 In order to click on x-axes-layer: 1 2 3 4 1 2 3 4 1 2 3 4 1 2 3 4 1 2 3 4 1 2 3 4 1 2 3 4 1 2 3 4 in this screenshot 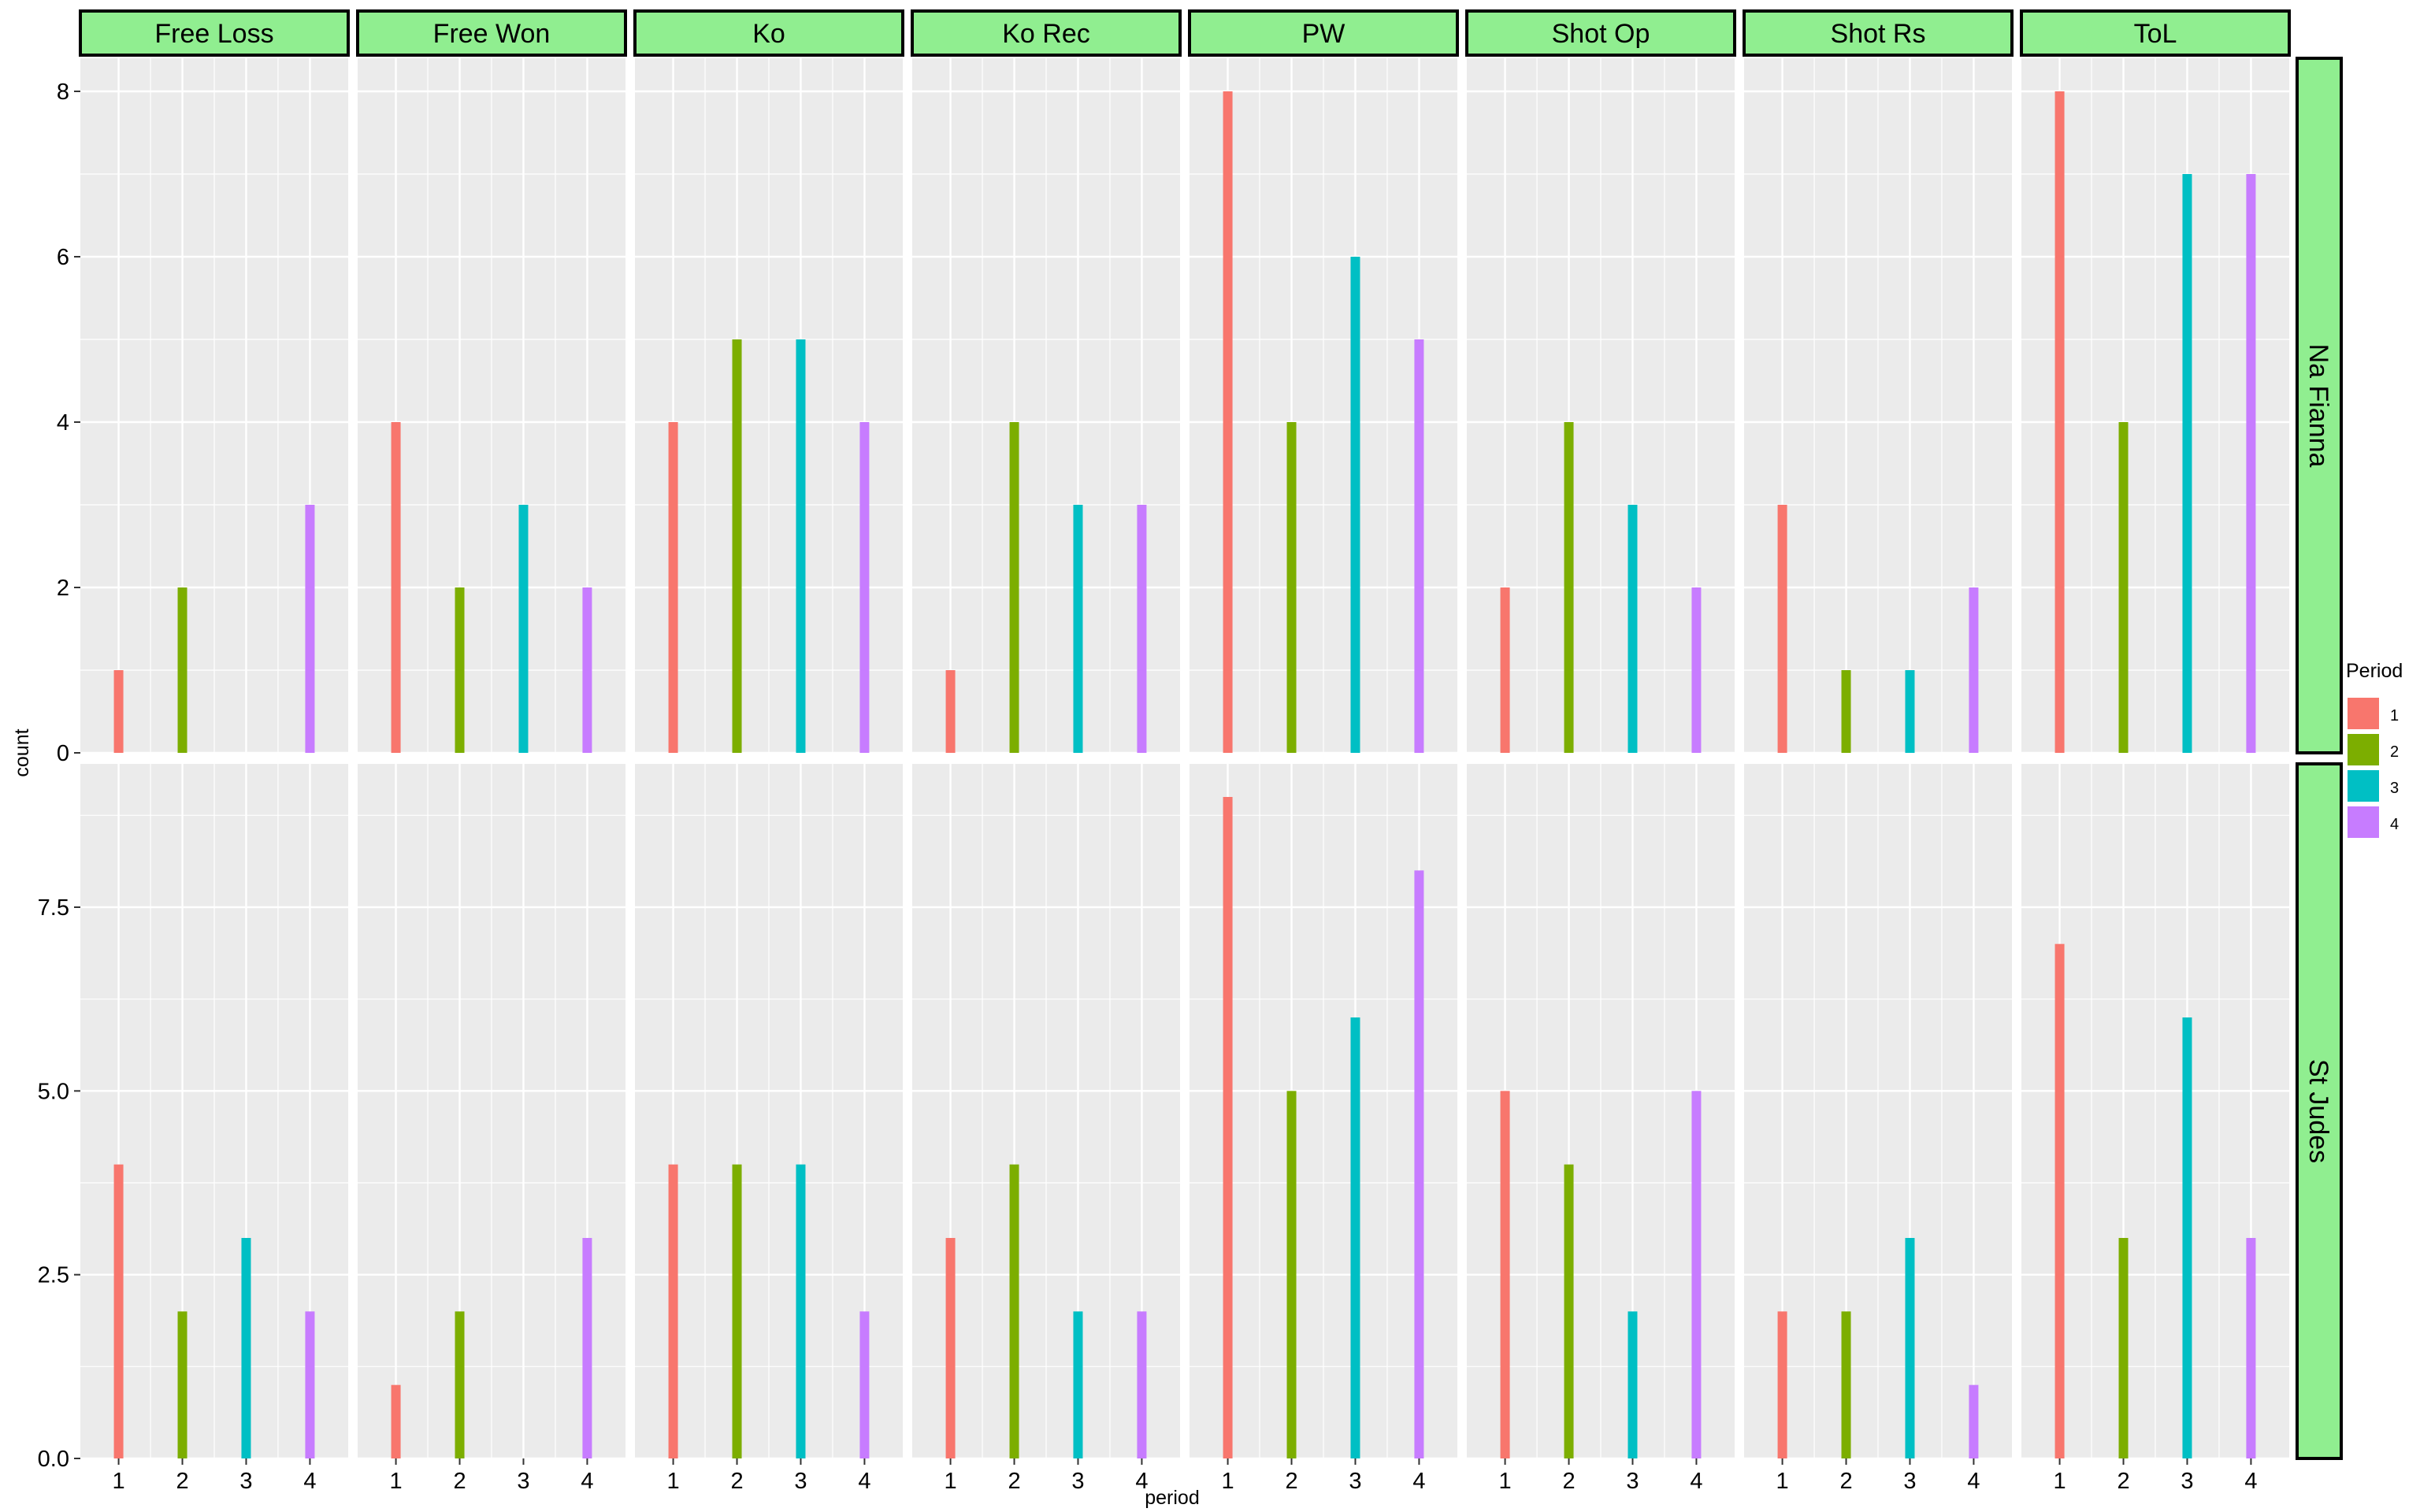, I will do `click(1185, 1476)`.